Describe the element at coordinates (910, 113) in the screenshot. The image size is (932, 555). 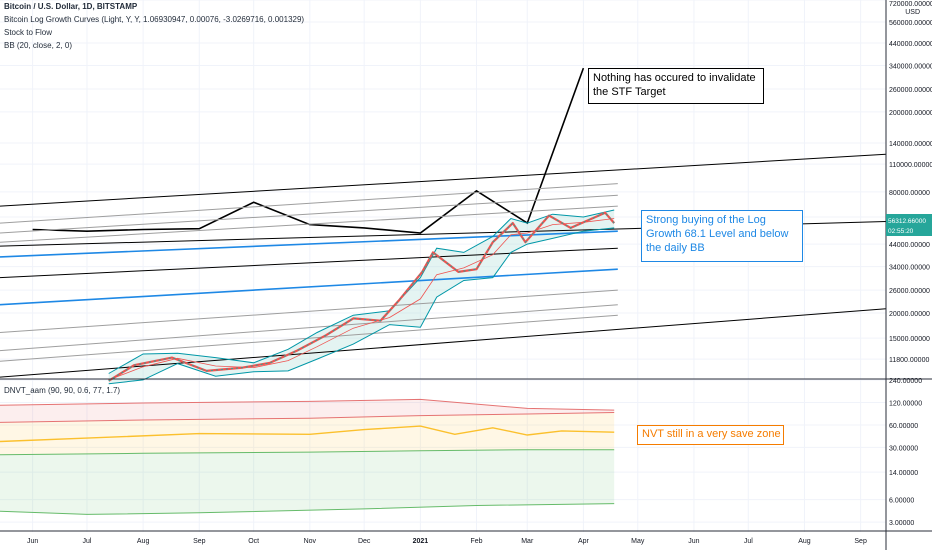
I see `price-tick-5: 200000.00000` at that location.